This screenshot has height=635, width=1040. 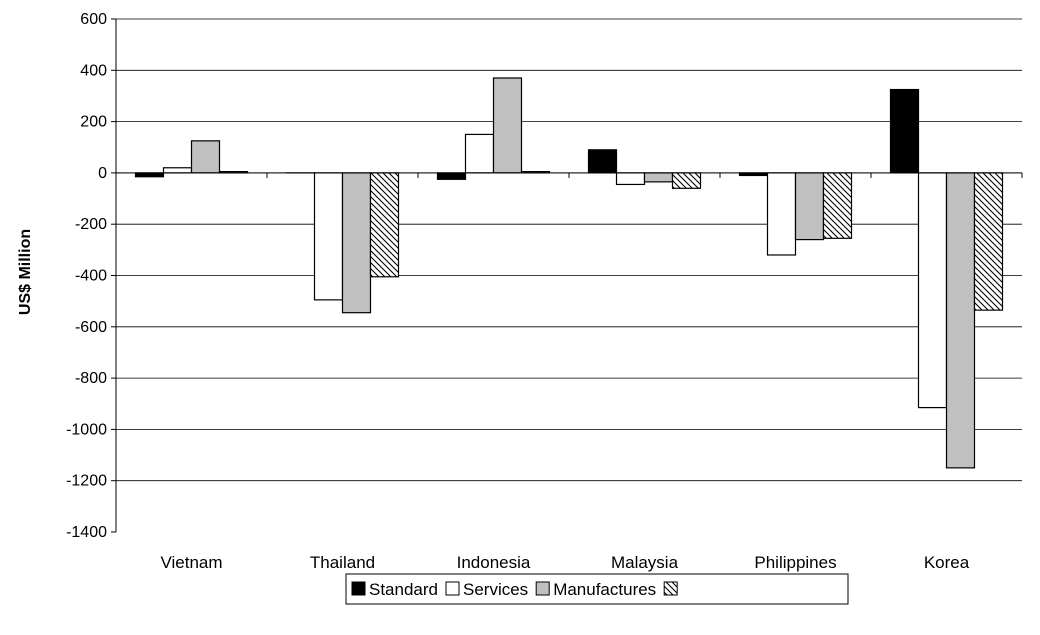 I want to click on y-tick-label: 600, so click(x=93, y=19).